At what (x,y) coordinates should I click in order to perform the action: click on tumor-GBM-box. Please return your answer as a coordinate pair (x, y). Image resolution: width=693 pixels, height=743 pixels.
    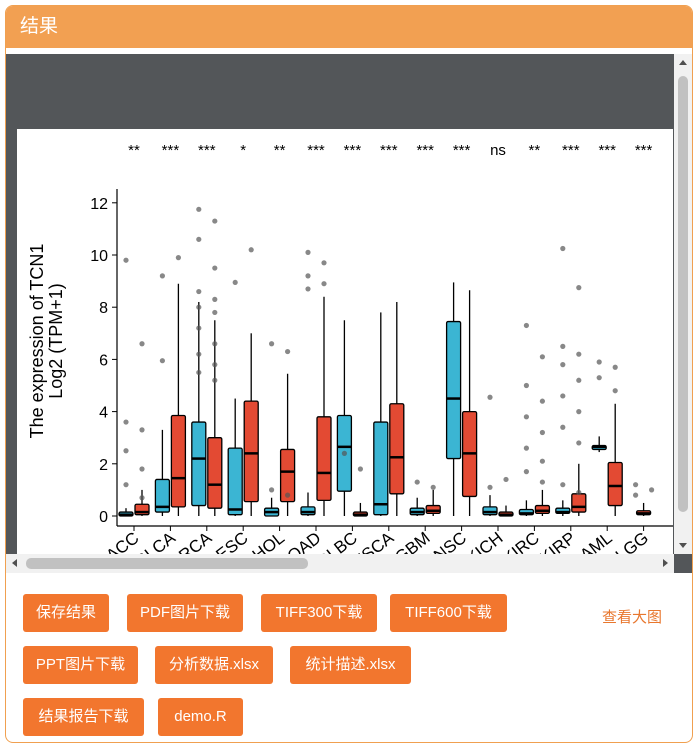
    Looking at the image, I should click on (433, 509).